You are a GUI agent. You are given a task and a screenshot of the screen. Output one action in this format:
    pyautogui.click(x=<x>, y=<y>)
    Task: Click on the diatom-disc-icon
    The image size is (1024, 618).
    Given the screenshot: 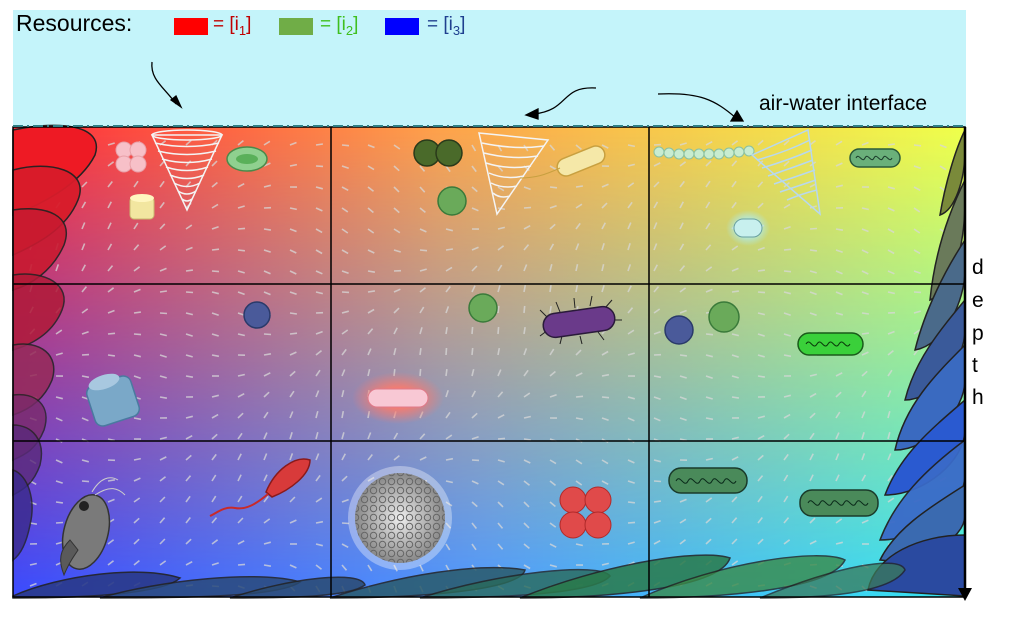 What is the action you would take?
    pyautogui.click(x=247, y=159)
    